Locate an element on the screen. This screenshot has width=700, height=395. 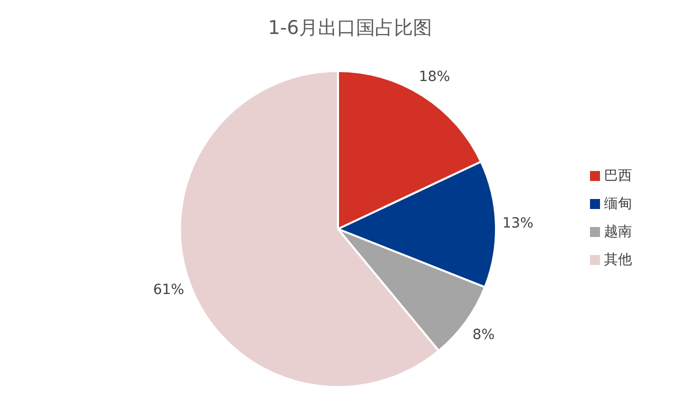
data-label: 13% is located at coordinates (518, 223).